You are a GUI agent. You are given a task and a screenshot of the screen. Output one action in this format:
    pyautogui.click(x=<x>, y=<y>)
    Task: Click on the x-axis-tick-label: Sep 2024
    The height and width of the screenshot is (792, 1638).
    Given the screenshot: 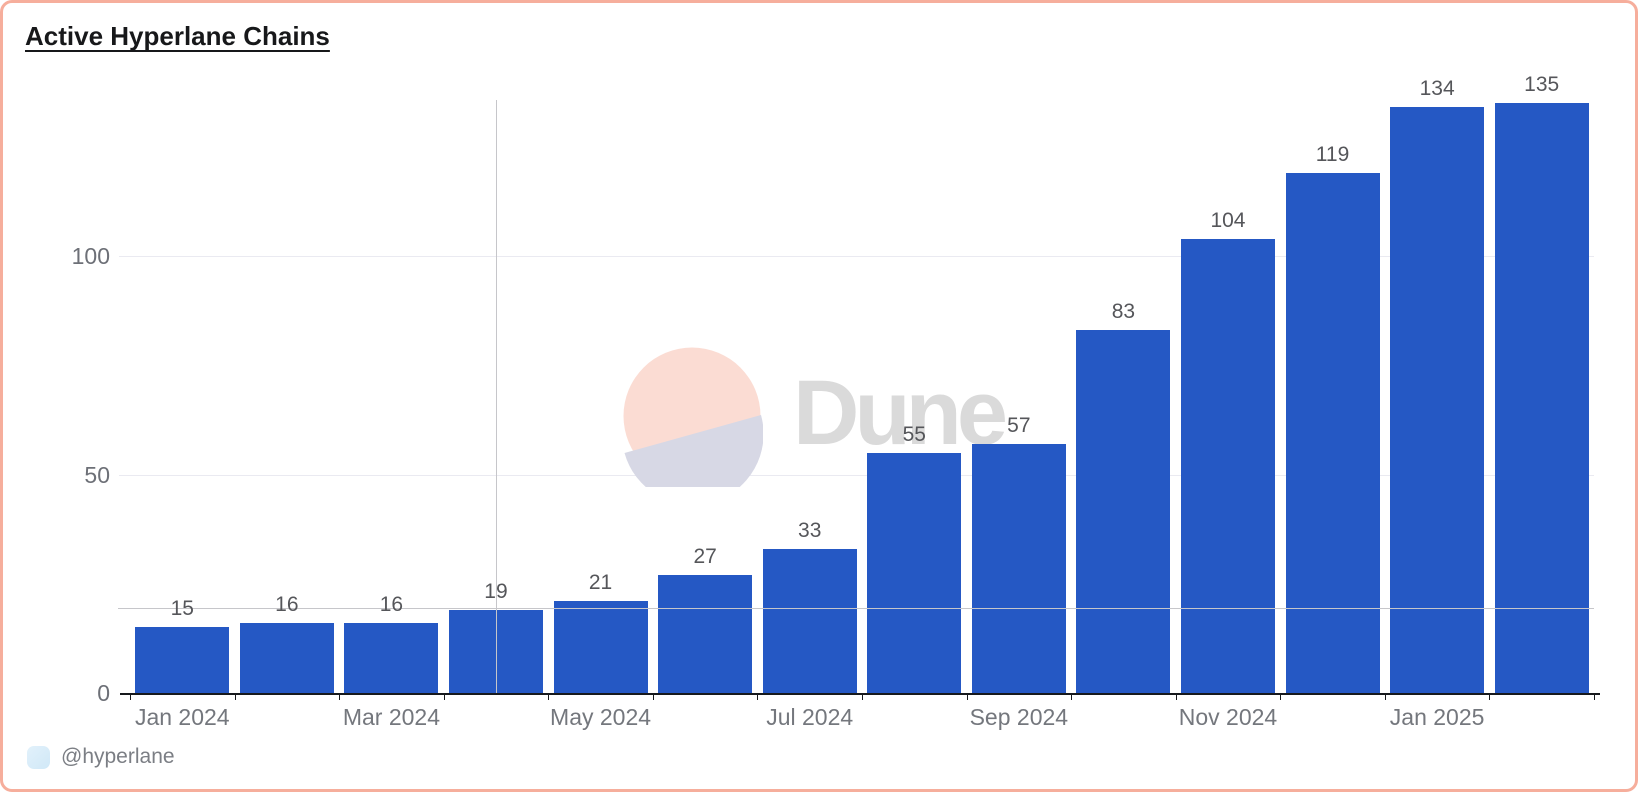 What is the action you would take?
    pyautogui.click(x=1019, y=717)
    